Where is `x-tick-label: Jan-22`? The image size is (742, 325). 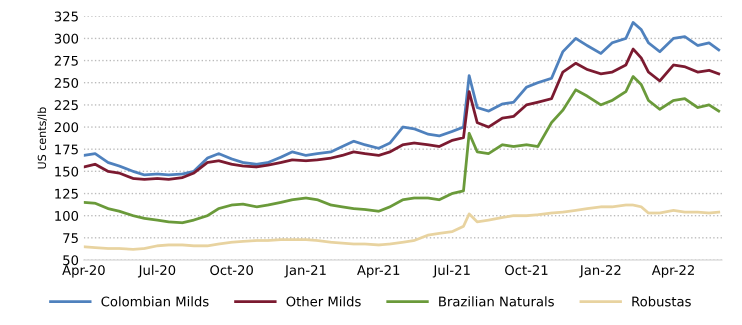 x-tick-label: Jan-22 is located at coordinates (599, 271).